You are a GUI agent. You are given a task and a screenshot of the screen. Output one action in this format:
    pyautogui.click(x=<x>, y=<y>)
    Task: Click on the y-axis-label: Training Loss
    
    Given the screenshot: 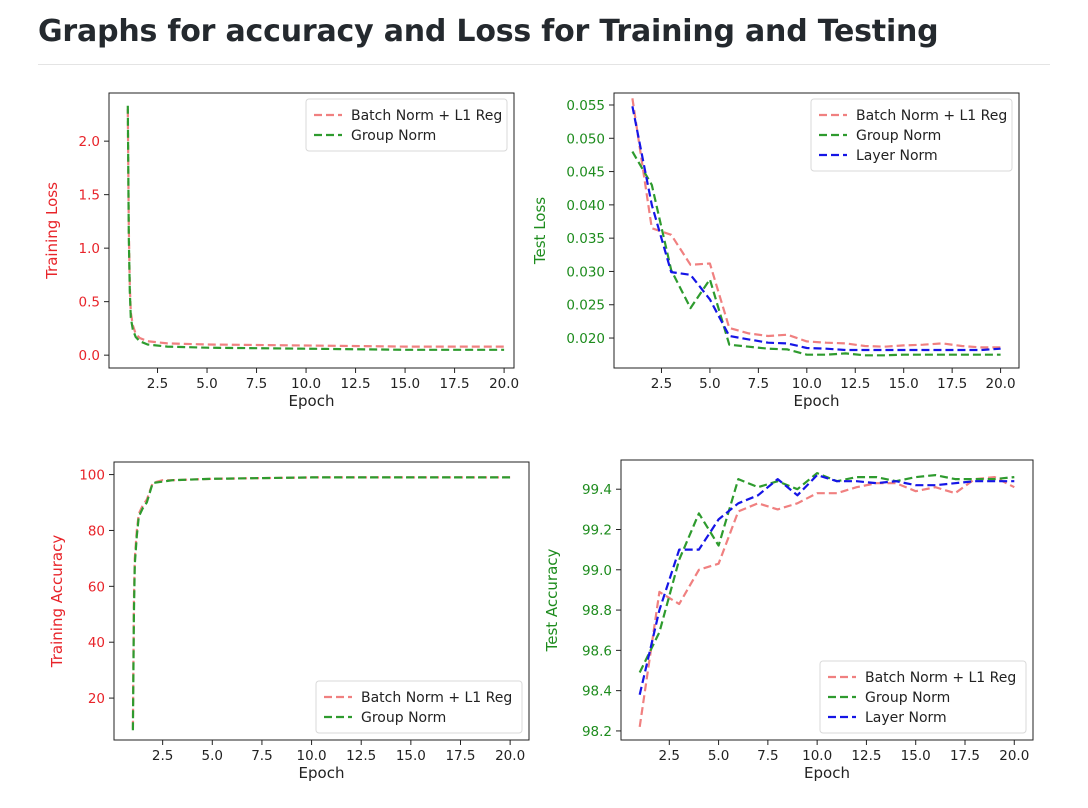 What is the action you would take?
    pyautogui.click(x=52, y=231)
    